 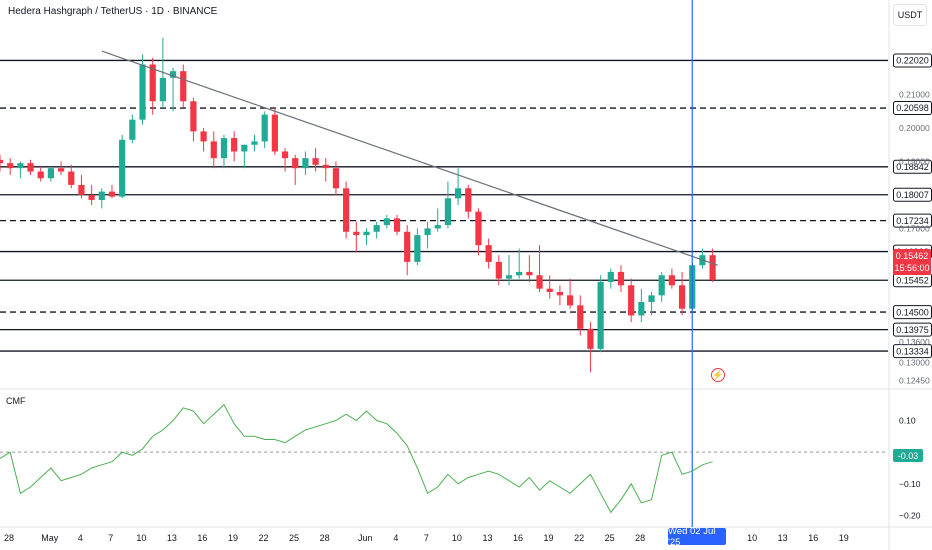 I want to click on cmf-tick-3: −0.20, so click(x=910, y=516).